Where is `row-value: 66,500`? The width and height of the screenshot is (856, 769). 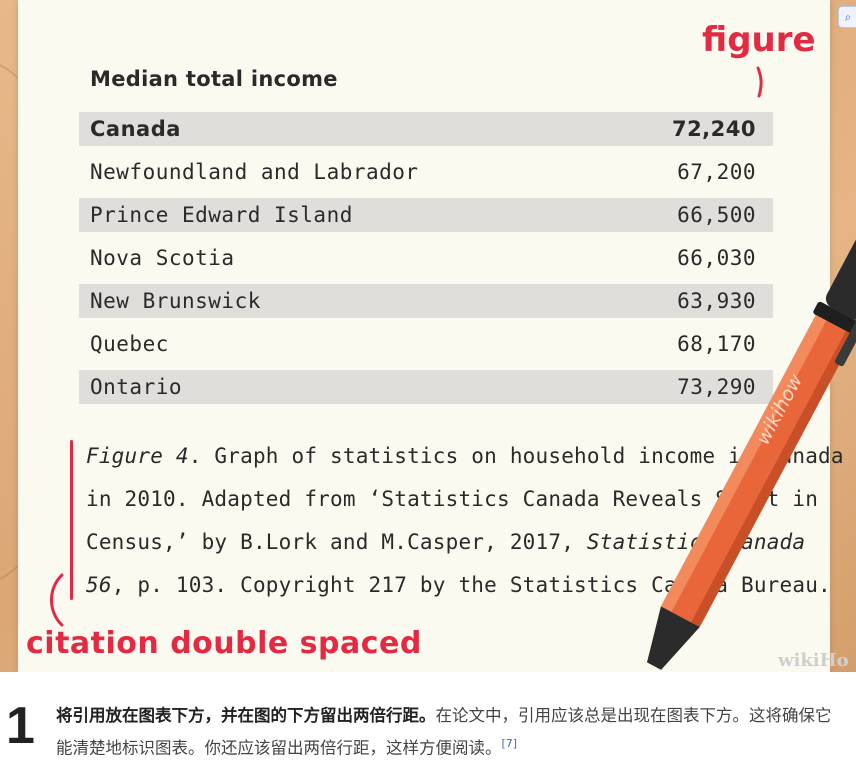 row-value: 66,500 is located at coordinates (716, 215).